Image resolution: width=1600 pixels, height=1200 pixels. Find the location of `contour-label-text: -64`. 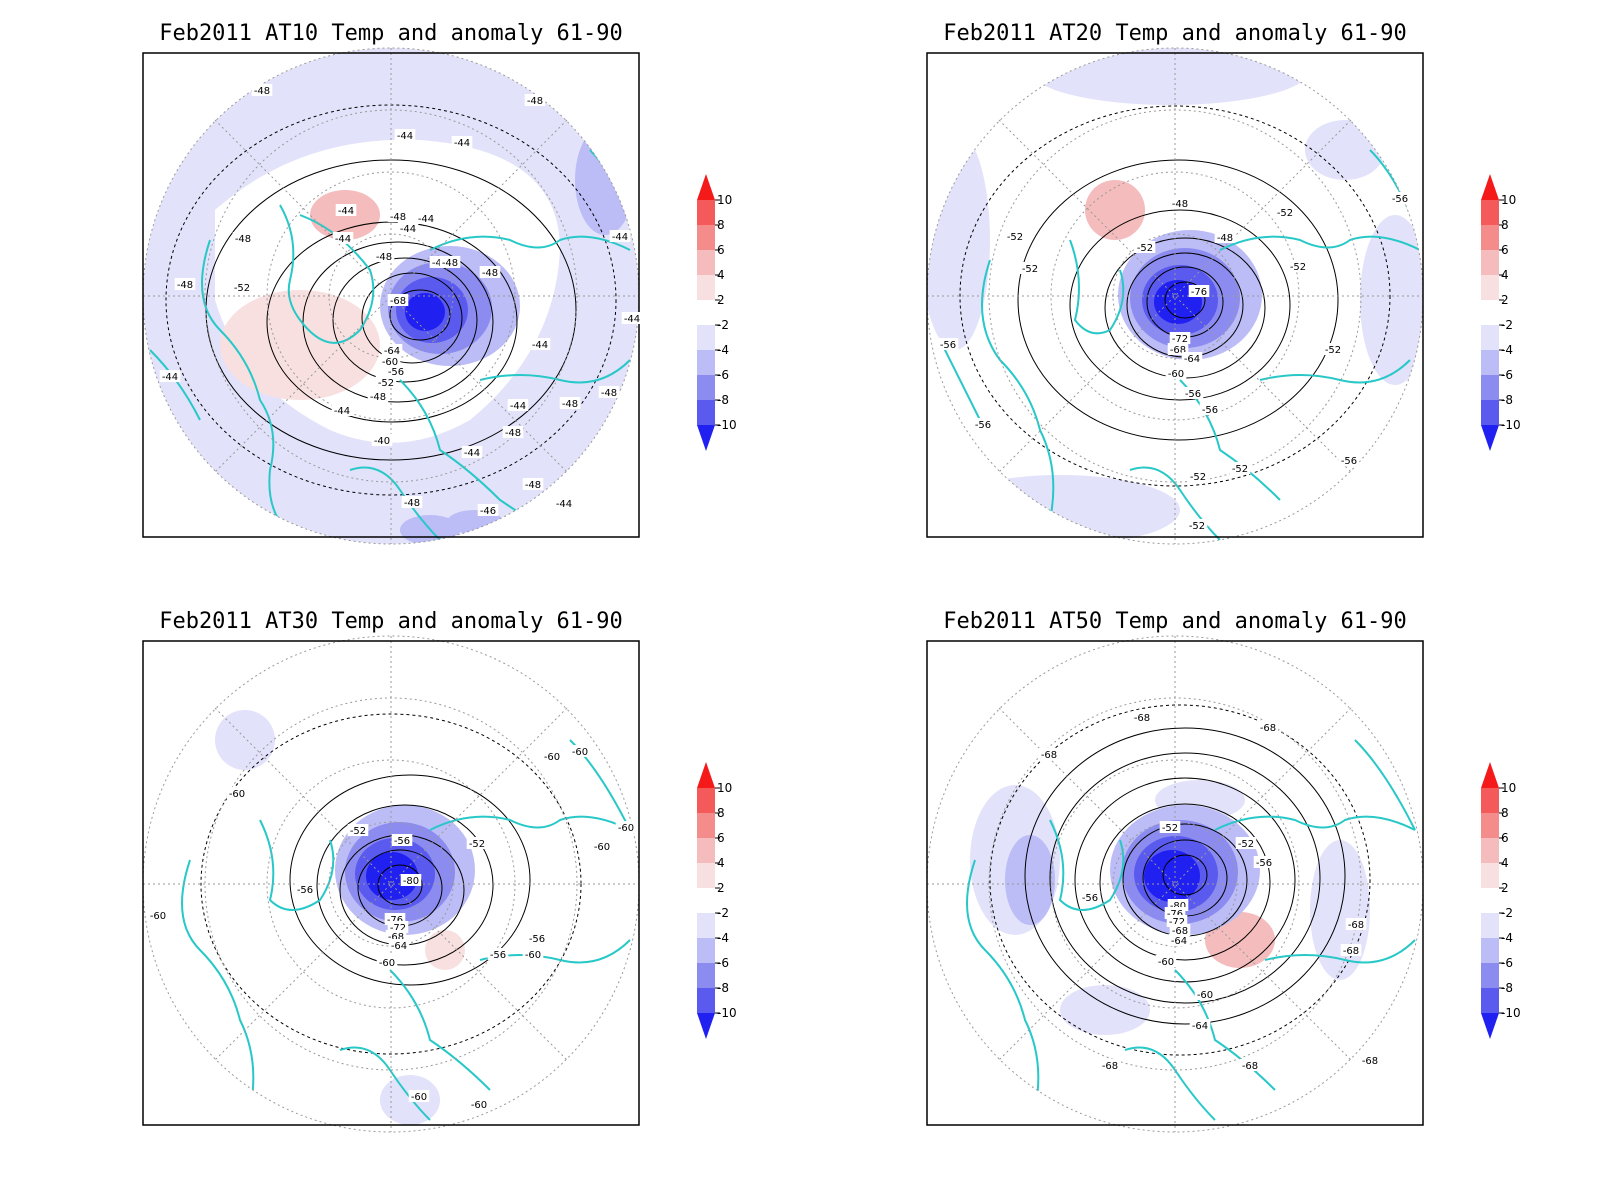

contour-label-text: -64 is located at coordinates (392, 351).